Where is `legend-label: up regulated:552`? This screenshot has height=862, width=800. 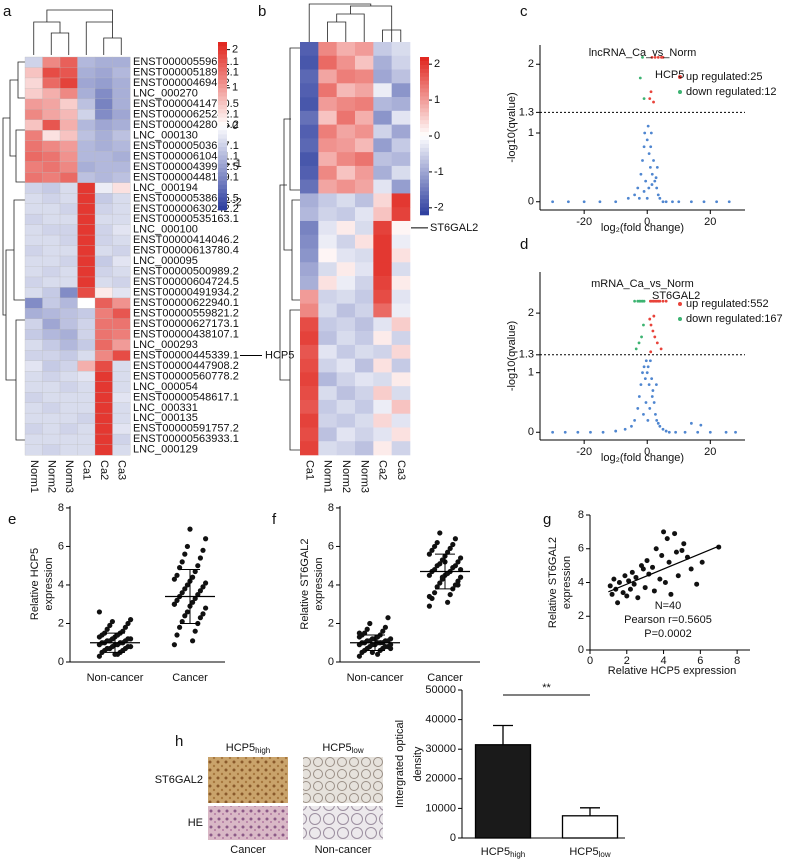 legend-label: up regulated:552 is located at coordinates (727, 304).